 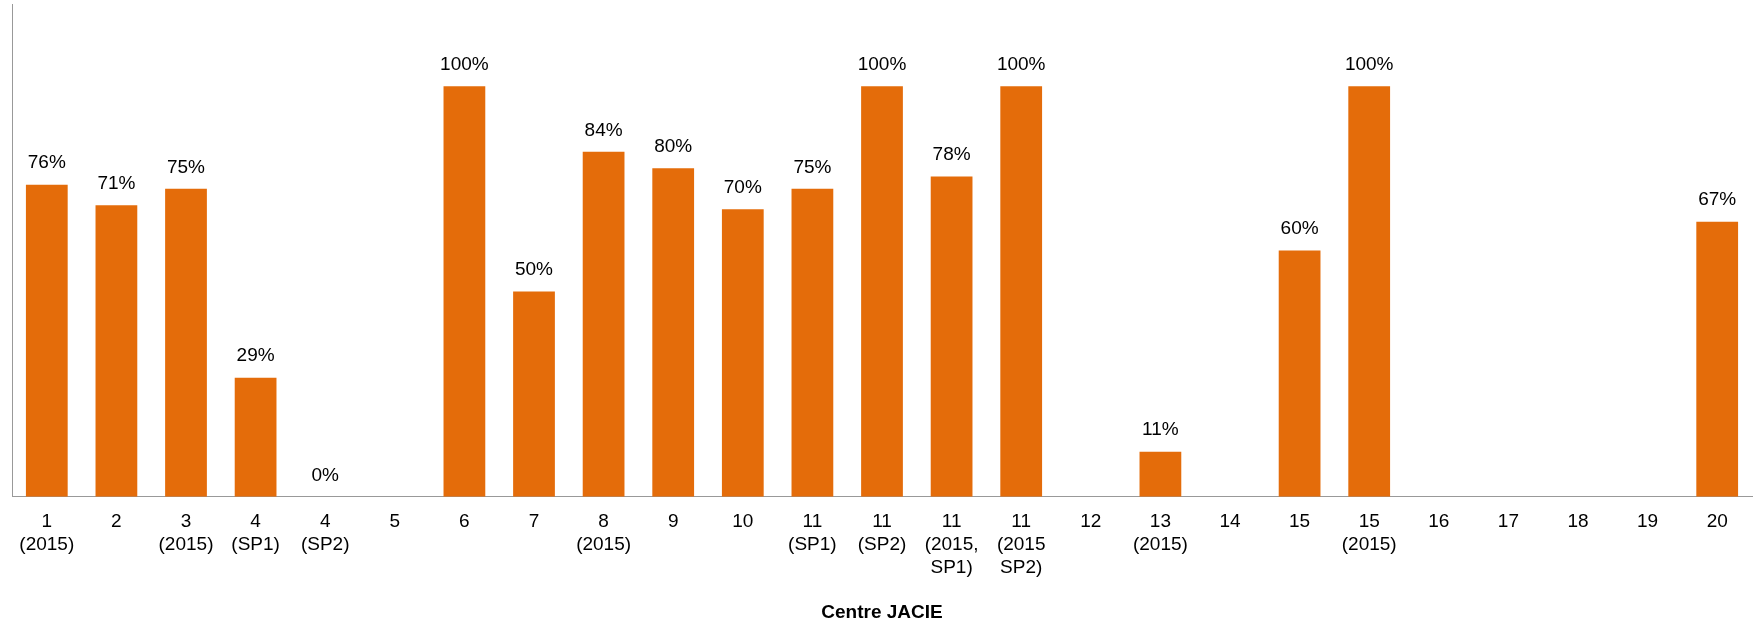 What do you see at coordinates (1160, 532) in the screenshot?
I see `x-tick-label: 13 (2015)` at bounding box center [1160, 532].